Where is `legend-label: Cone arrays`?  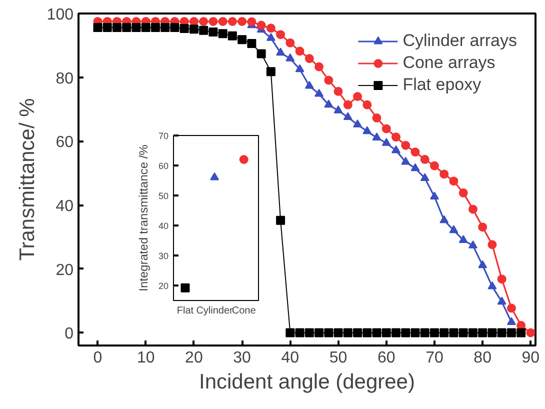 legend-label: Cone arrays is located at coordinates (449, 63).